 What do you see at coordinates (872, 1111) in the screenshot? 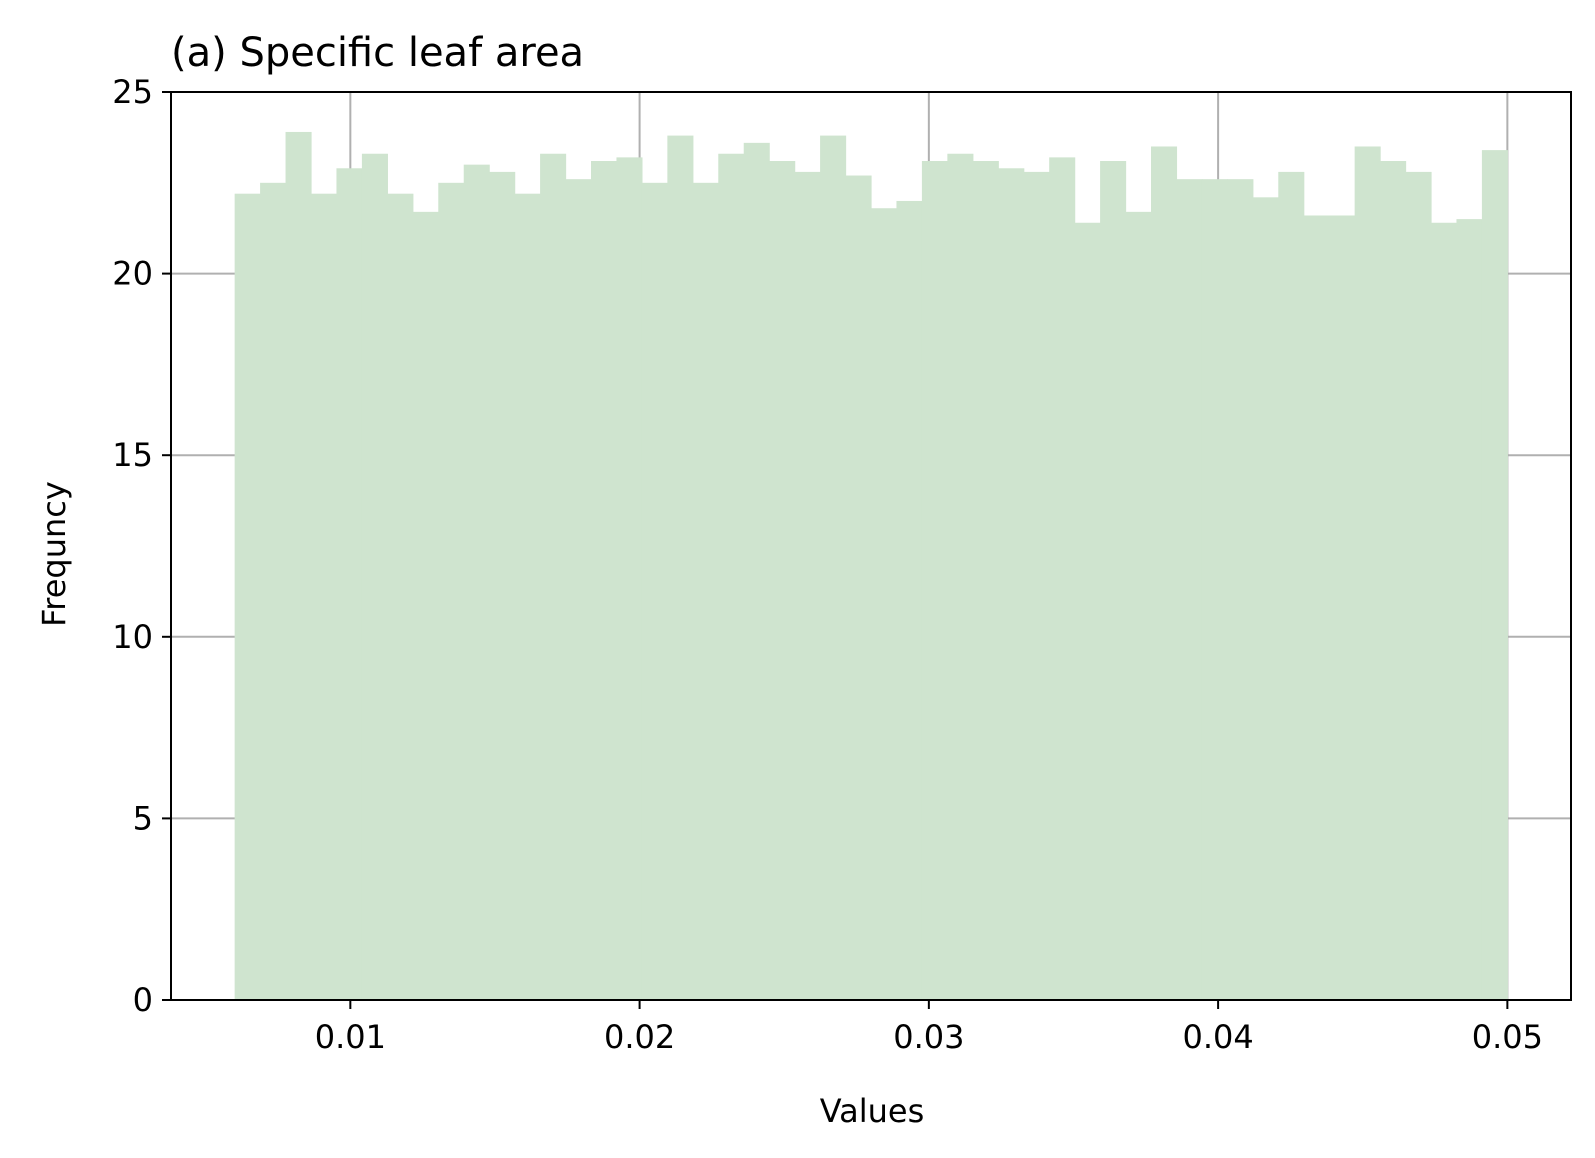
I see `x-axis-label: Values` at bounding box center [872, 1111].